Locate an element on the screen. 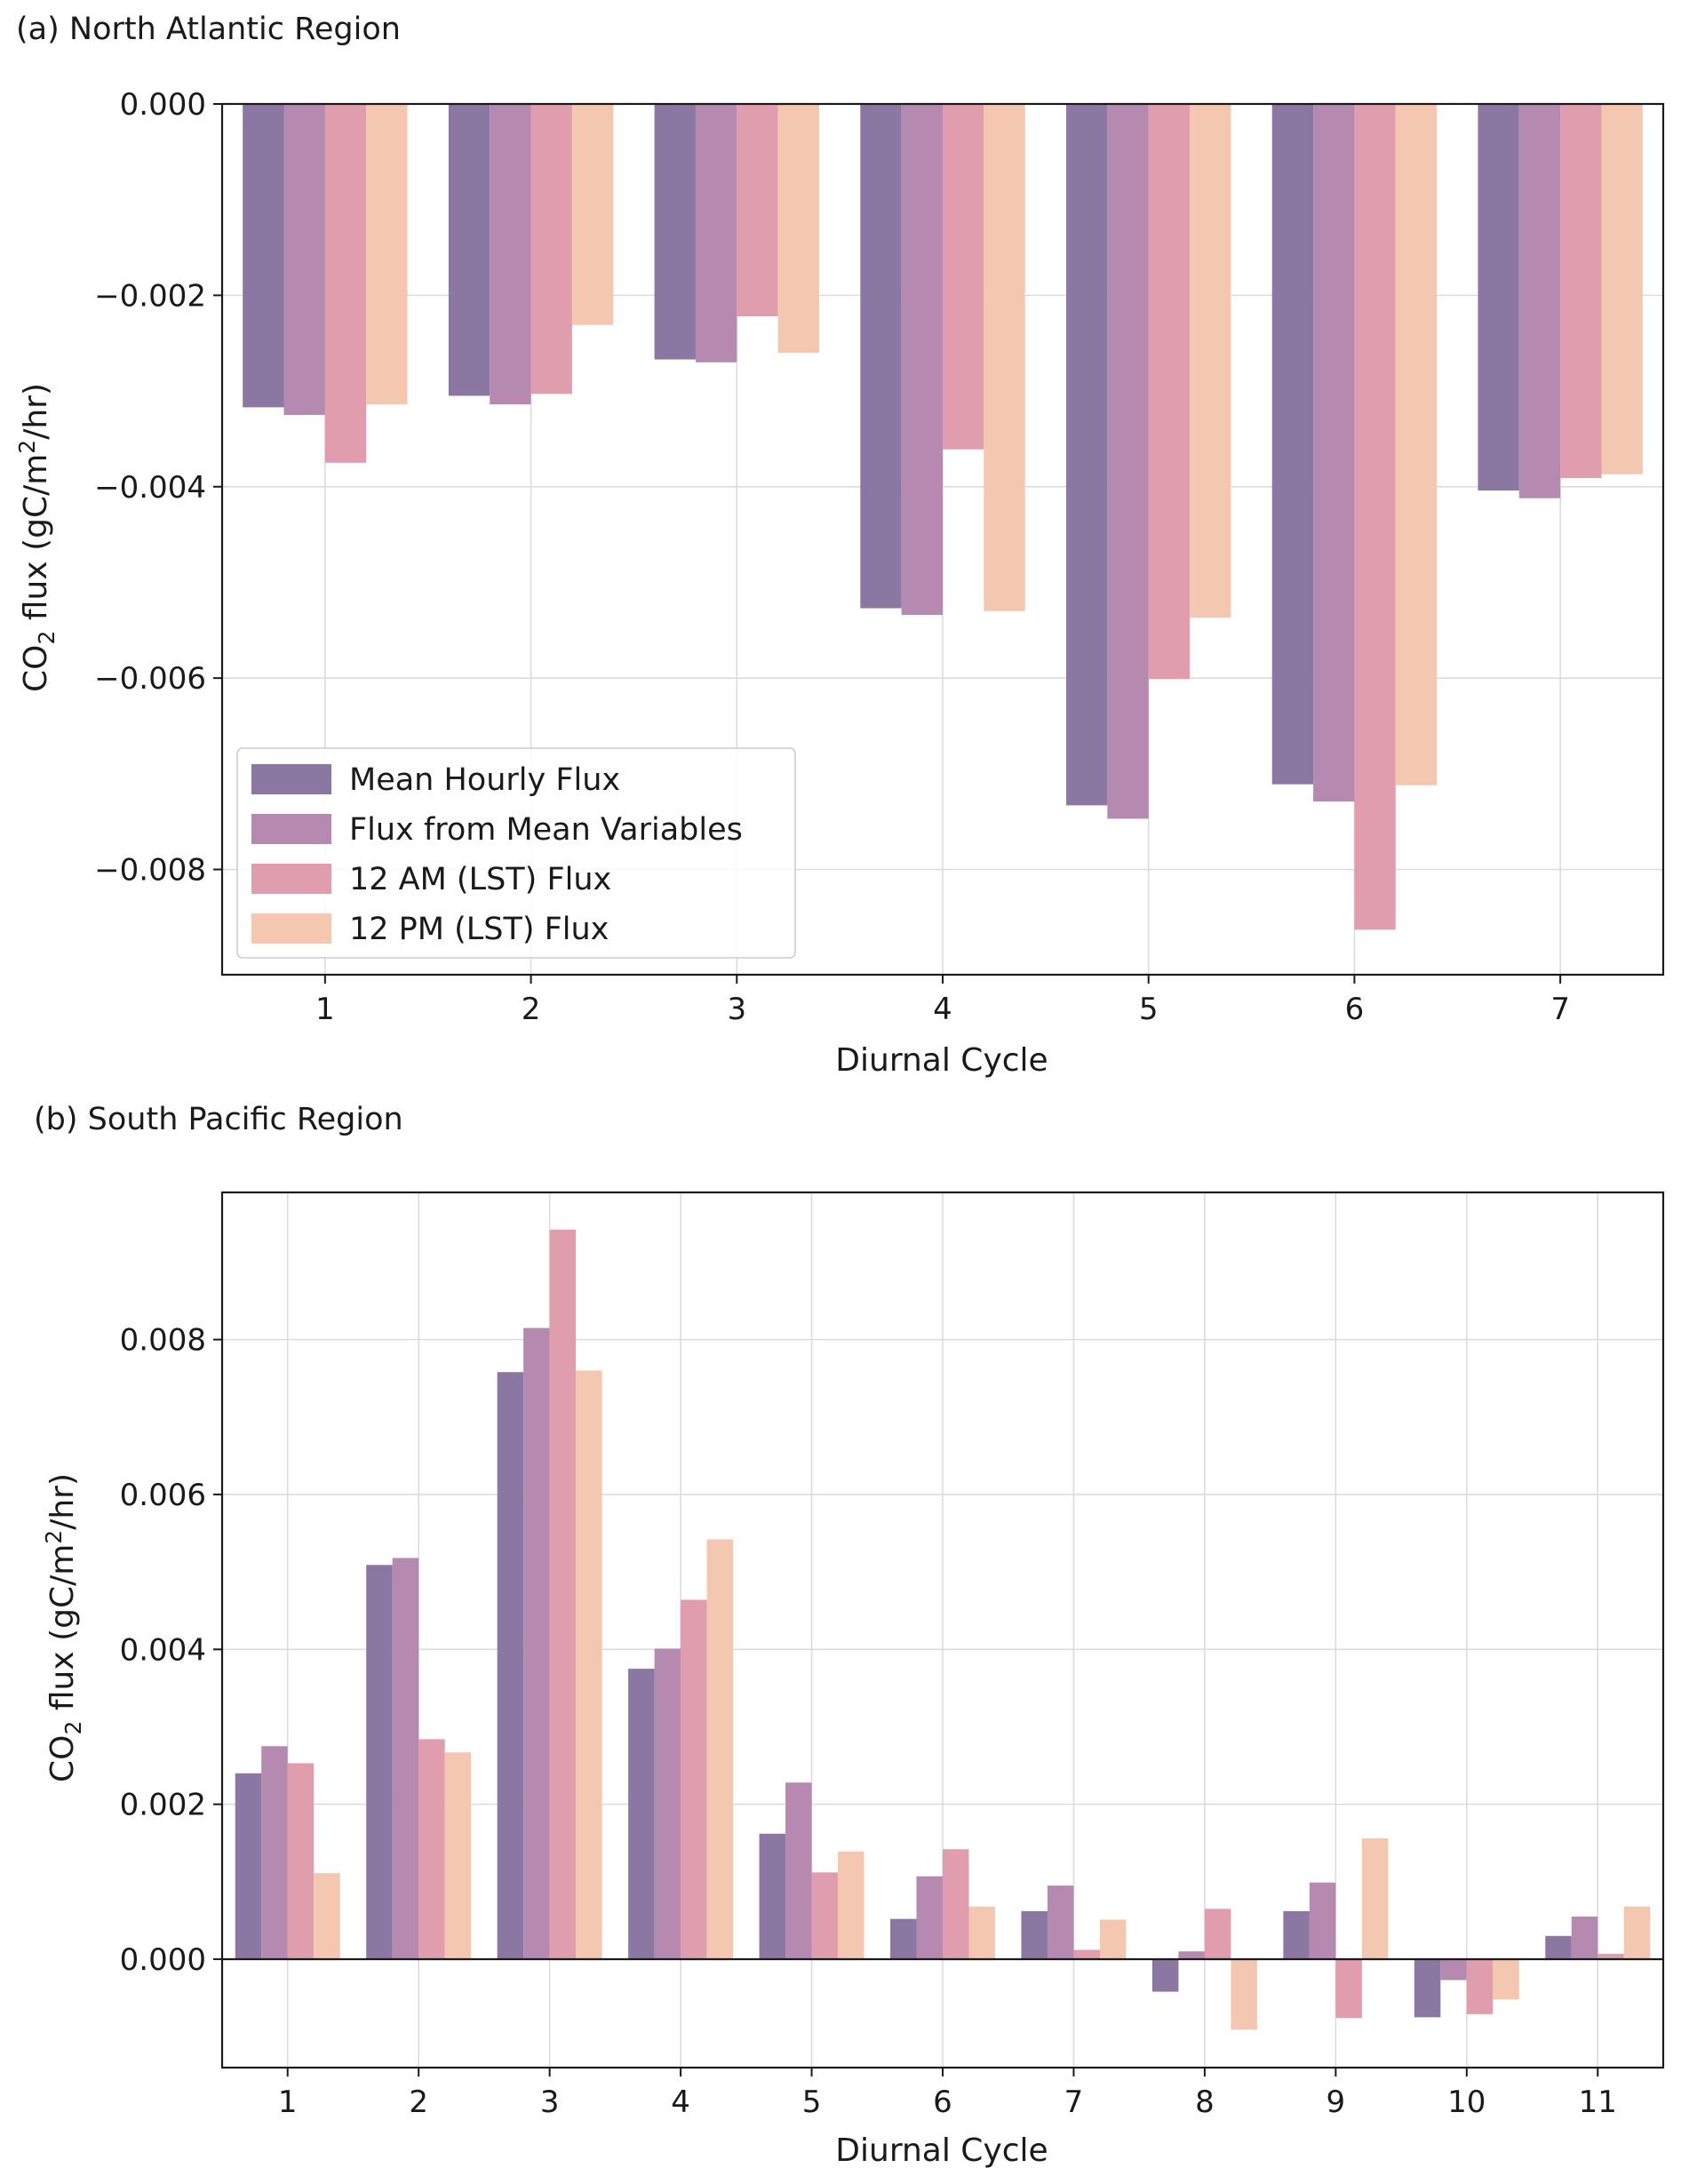  legend-entry: Mean Hourly Flux is located at coordinates (485, 780).